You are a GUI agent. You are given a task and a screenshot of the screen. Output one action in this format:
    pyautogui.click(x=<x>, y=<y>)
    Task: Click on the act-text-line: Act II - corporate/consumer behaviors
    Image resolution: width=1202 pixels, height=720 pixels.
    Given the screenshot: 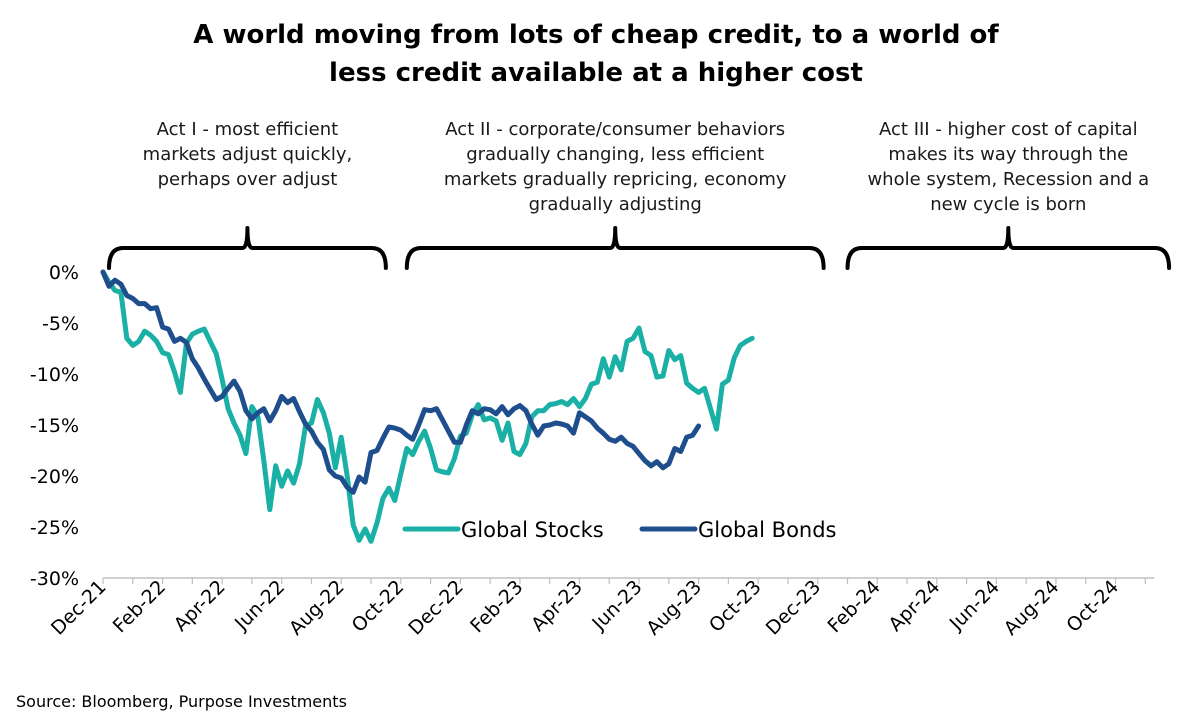 What is the action you would take?
    pyautogui.click(x=615, y=129)
    